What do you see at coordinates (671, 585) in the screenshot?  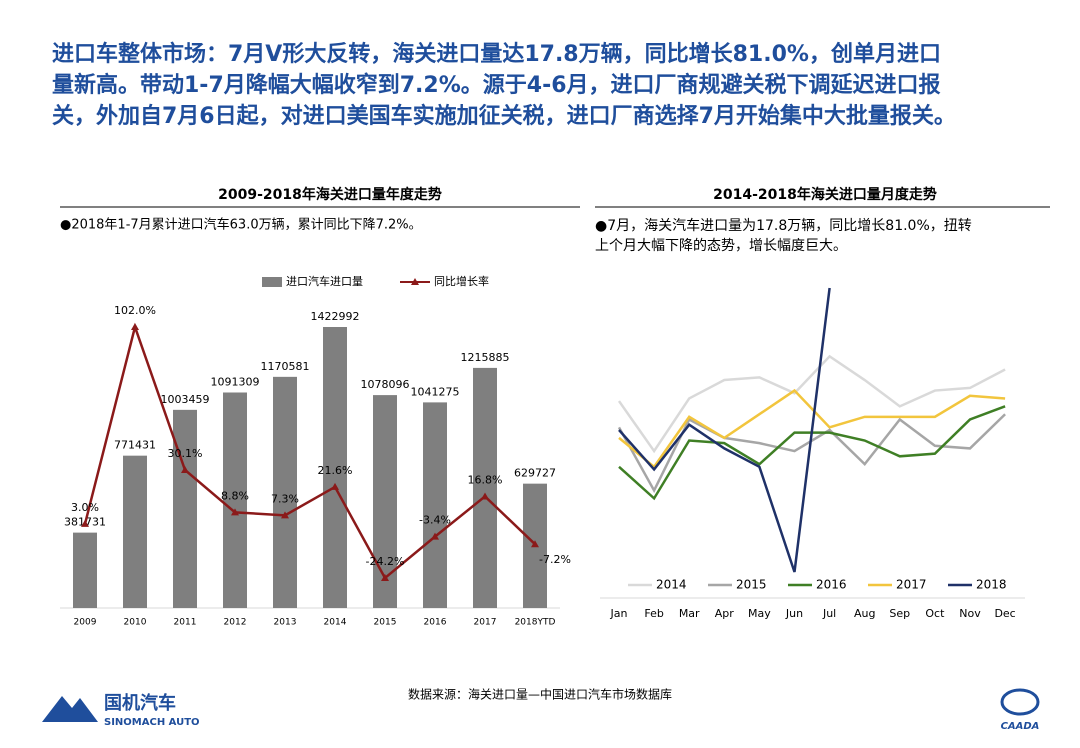 I see `legend-label: 2014` at bounding box center [671, 585].